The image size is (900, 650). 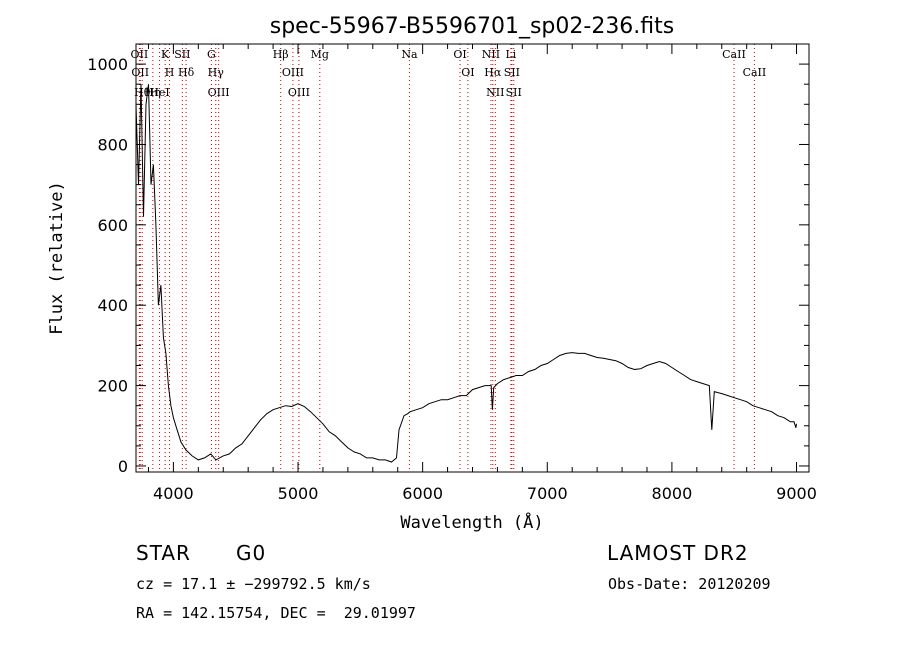 What do you see at coordinates (112, 225) in the screenshot?
I see `y-tick-label: 600` at bounding box center [112, 225].